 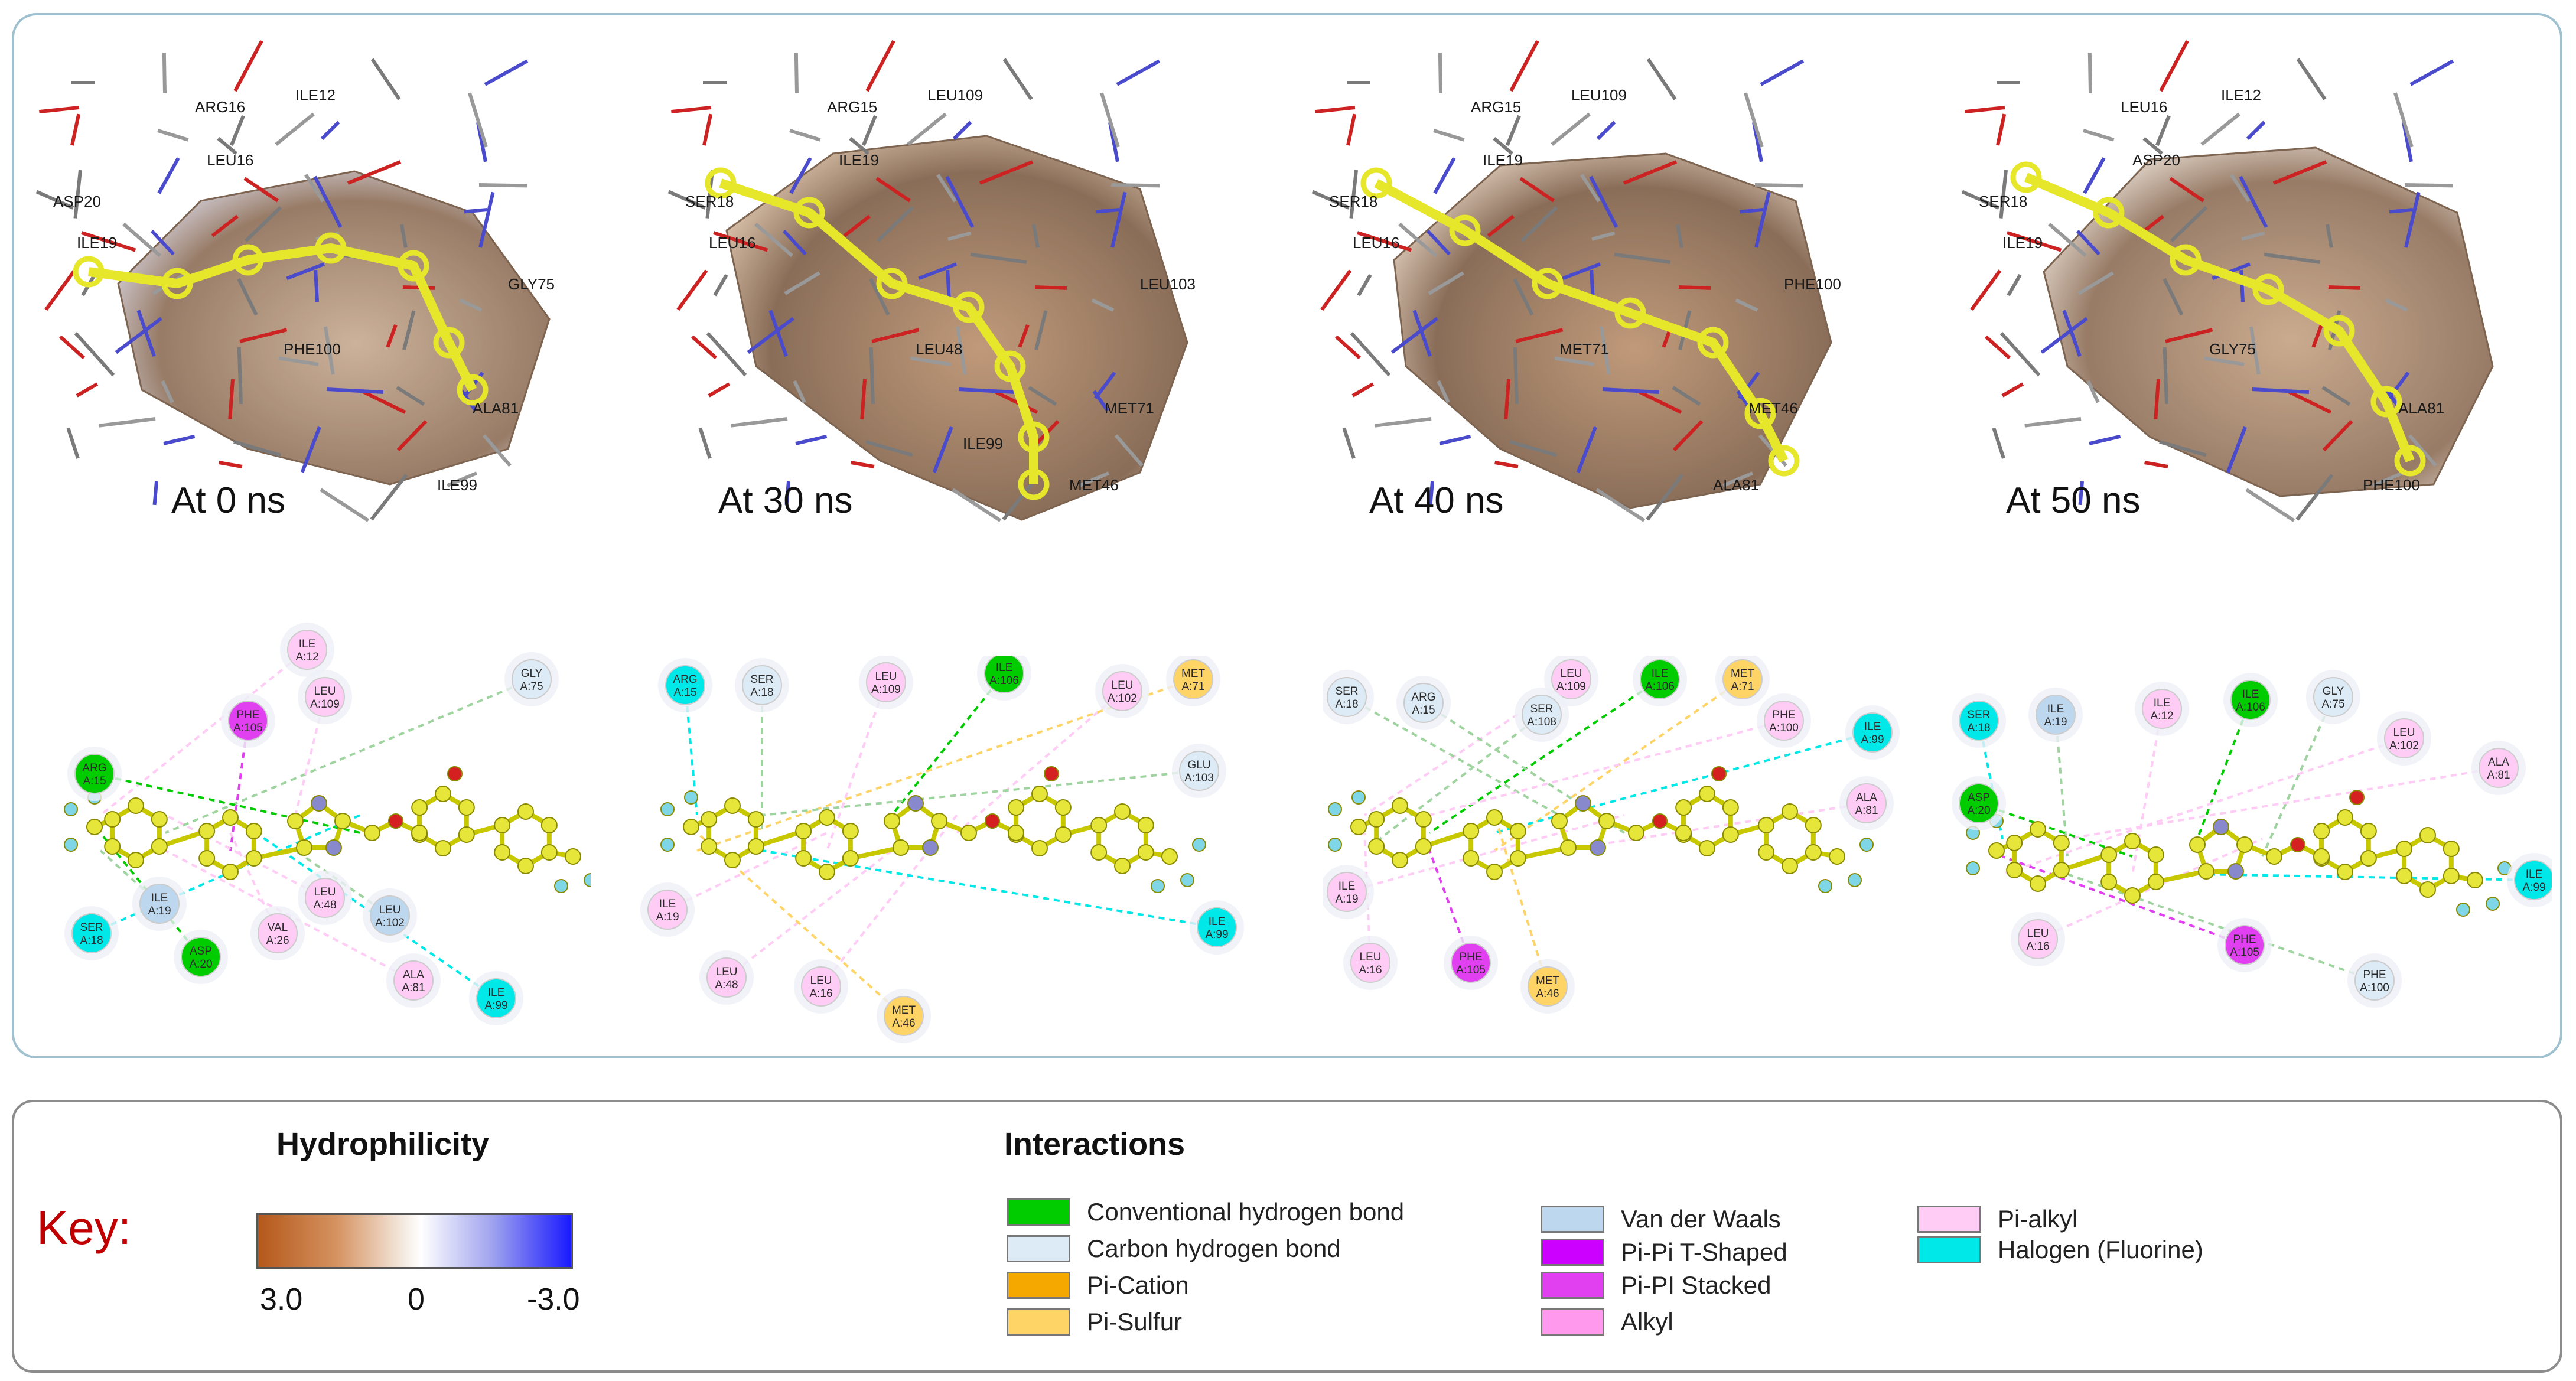 What do you see at coordinates (316, 95) in the screenshot?
I see `structure-residue-label: ILE12` at bounding box center [316, 95].